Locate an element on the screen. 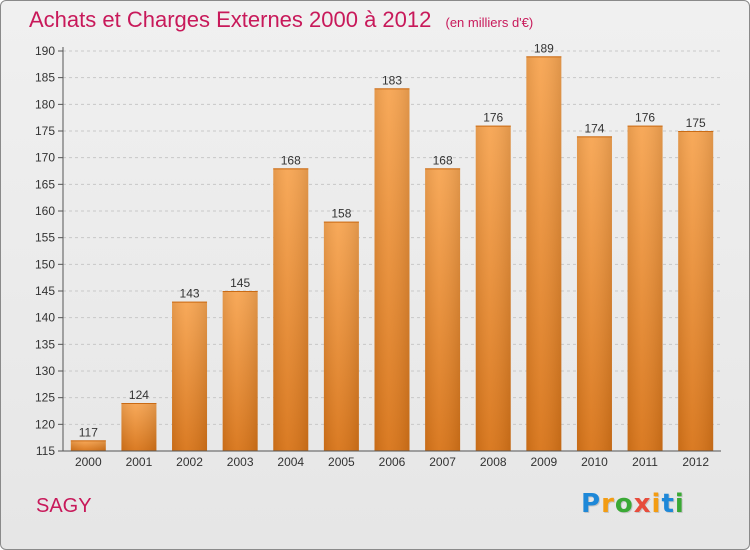 The height and width of the screenshot is (550, 750). y-tick-label: 125 is located at coordinates (45, 398).